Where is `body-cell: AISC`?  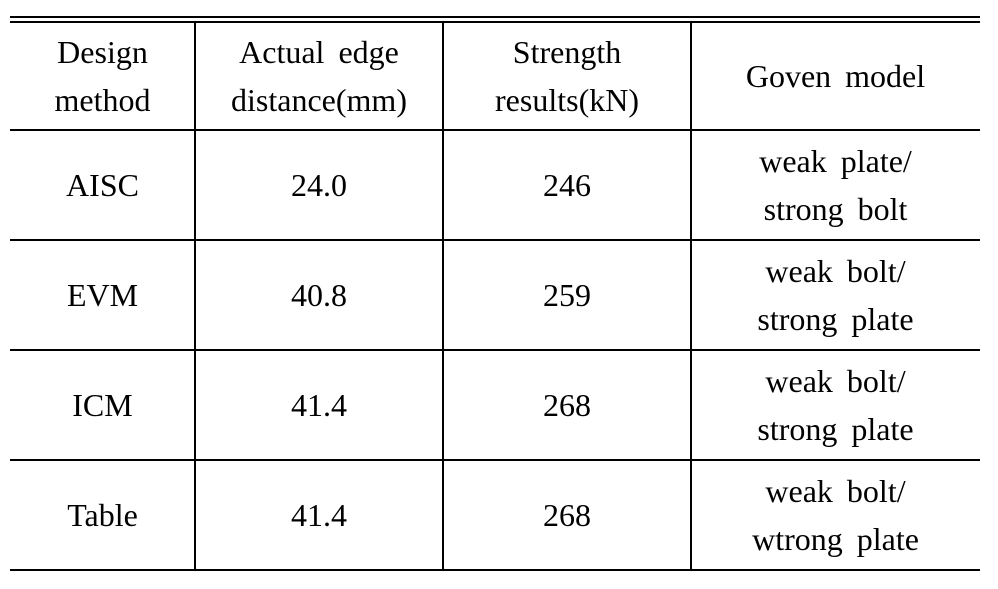 body-cell: AISC is located at coordinates (102, 185).